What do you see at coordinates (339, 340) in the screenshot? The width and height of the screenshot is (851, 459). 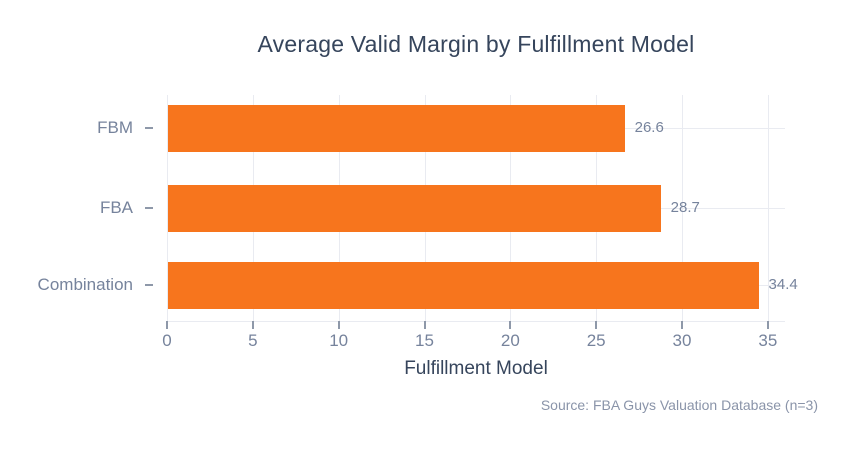 I see `x-tick-label: 10` at bounding box center [339, 340].